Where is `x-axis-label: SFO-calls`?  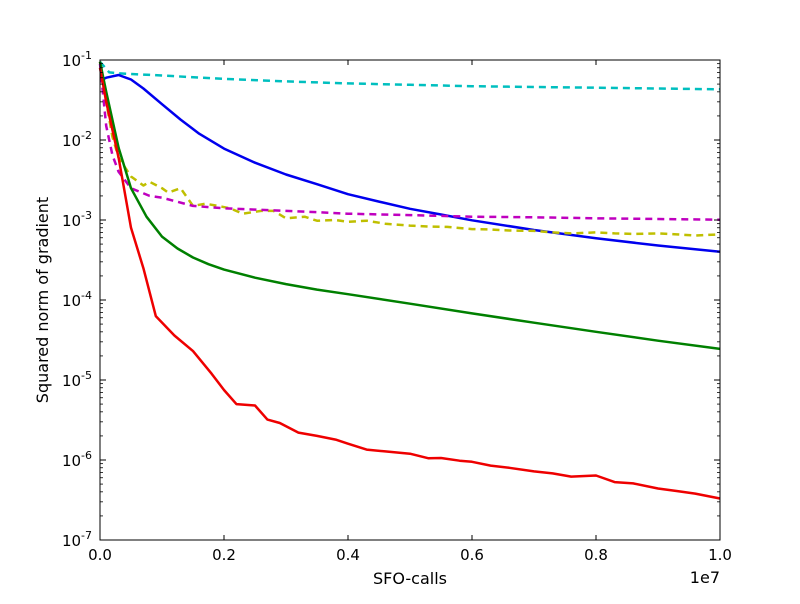
x-axis-label: SFO-calls is located at coordinates (410, 578).